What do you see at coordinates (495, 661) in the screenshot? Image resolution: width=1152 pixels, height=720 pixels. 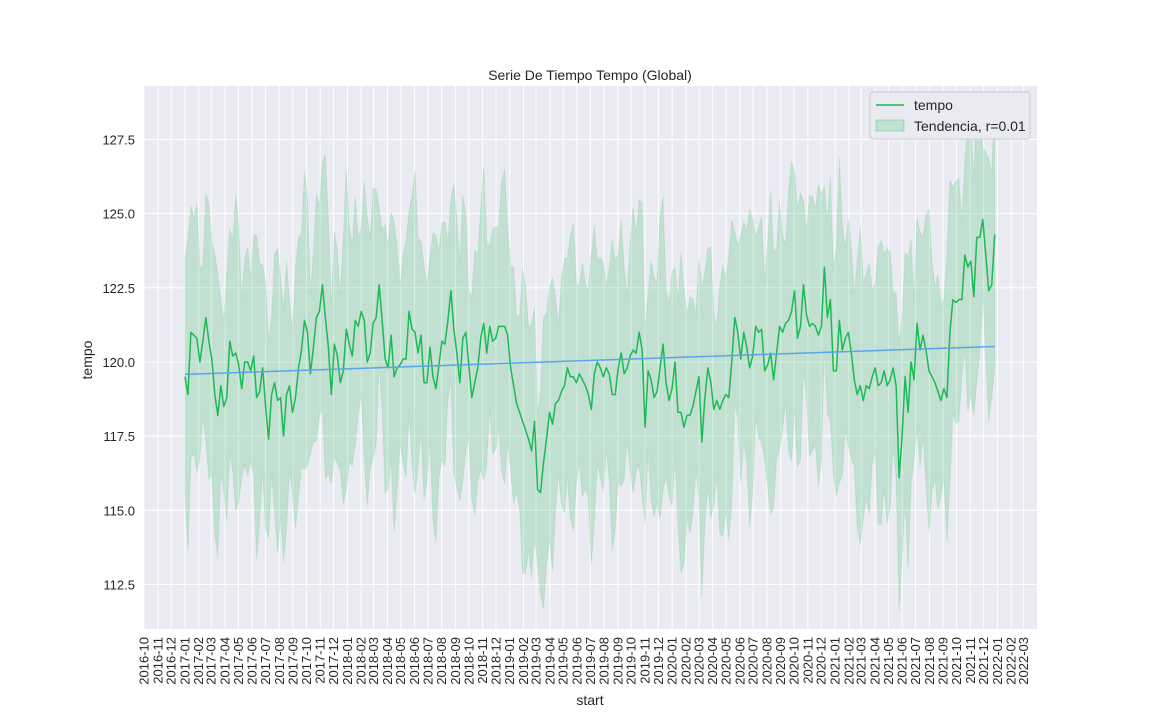 I see `x-tick-label: 2018-12` at bounding box center [495, 661].